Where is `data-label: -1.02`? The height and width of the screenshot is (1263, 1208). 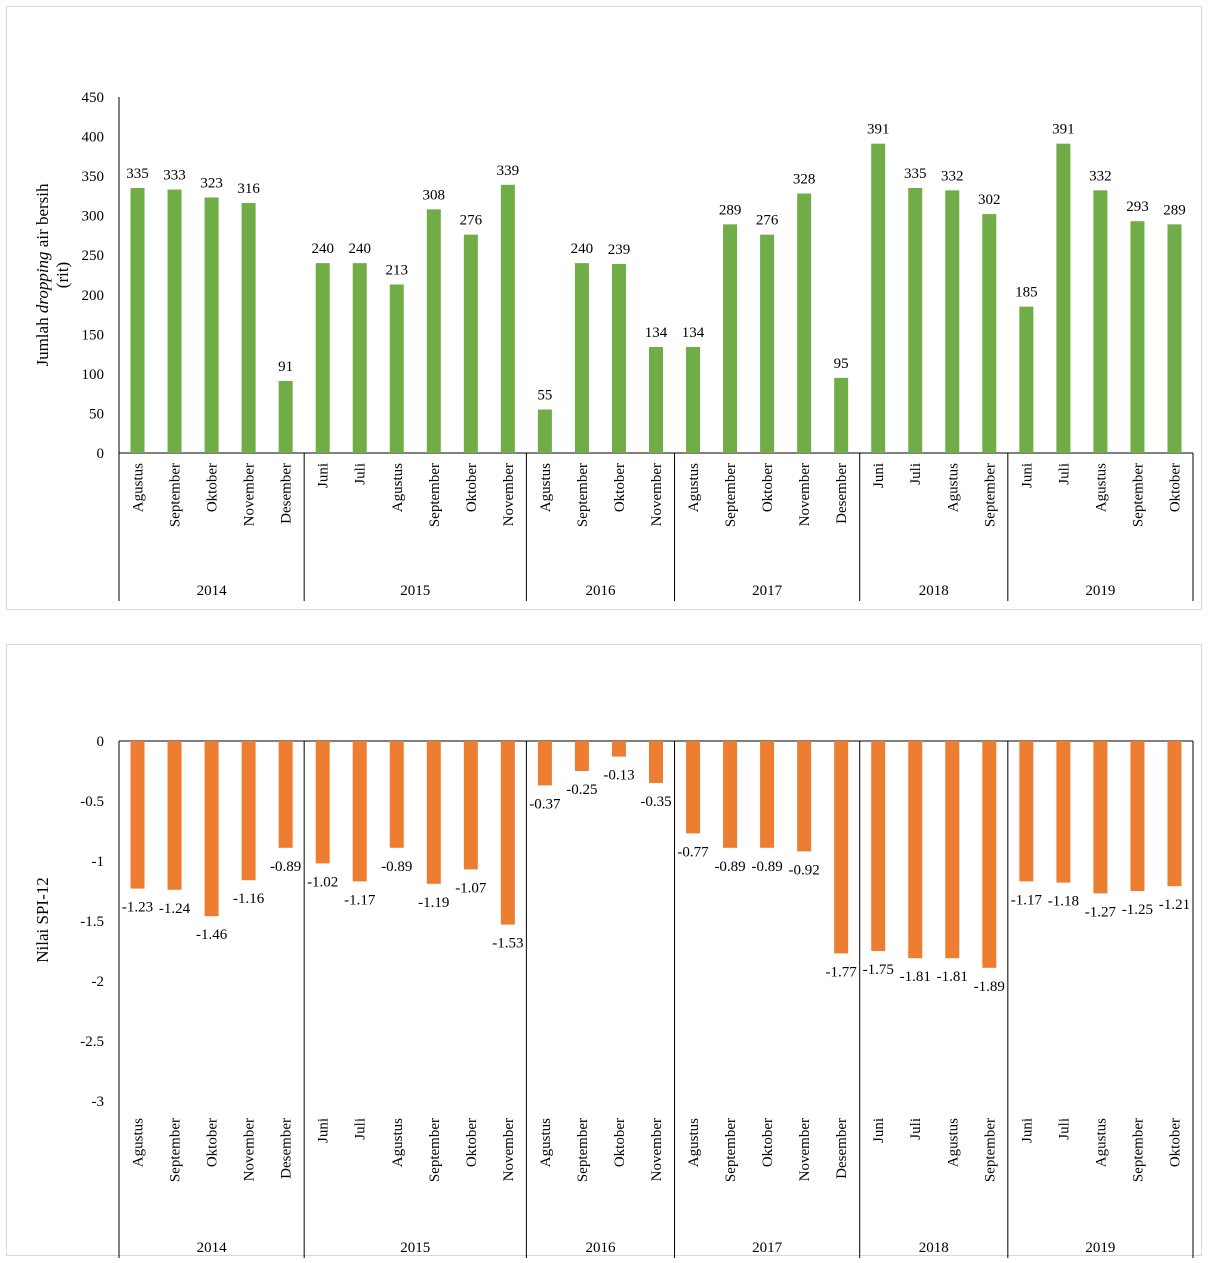 data-label: -1.02 is located at coordinates (322, 882).